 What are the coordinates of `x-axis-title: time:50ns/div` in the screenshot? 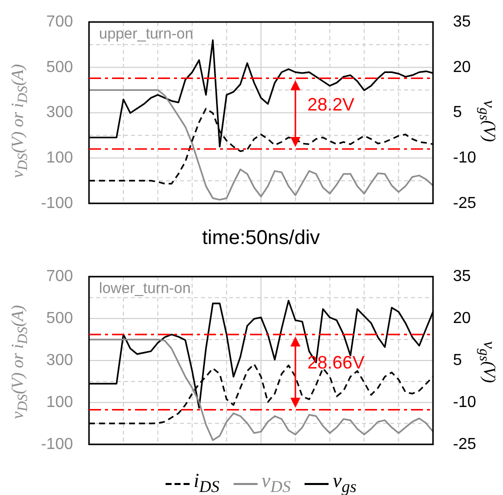 It's located at (261, 238).